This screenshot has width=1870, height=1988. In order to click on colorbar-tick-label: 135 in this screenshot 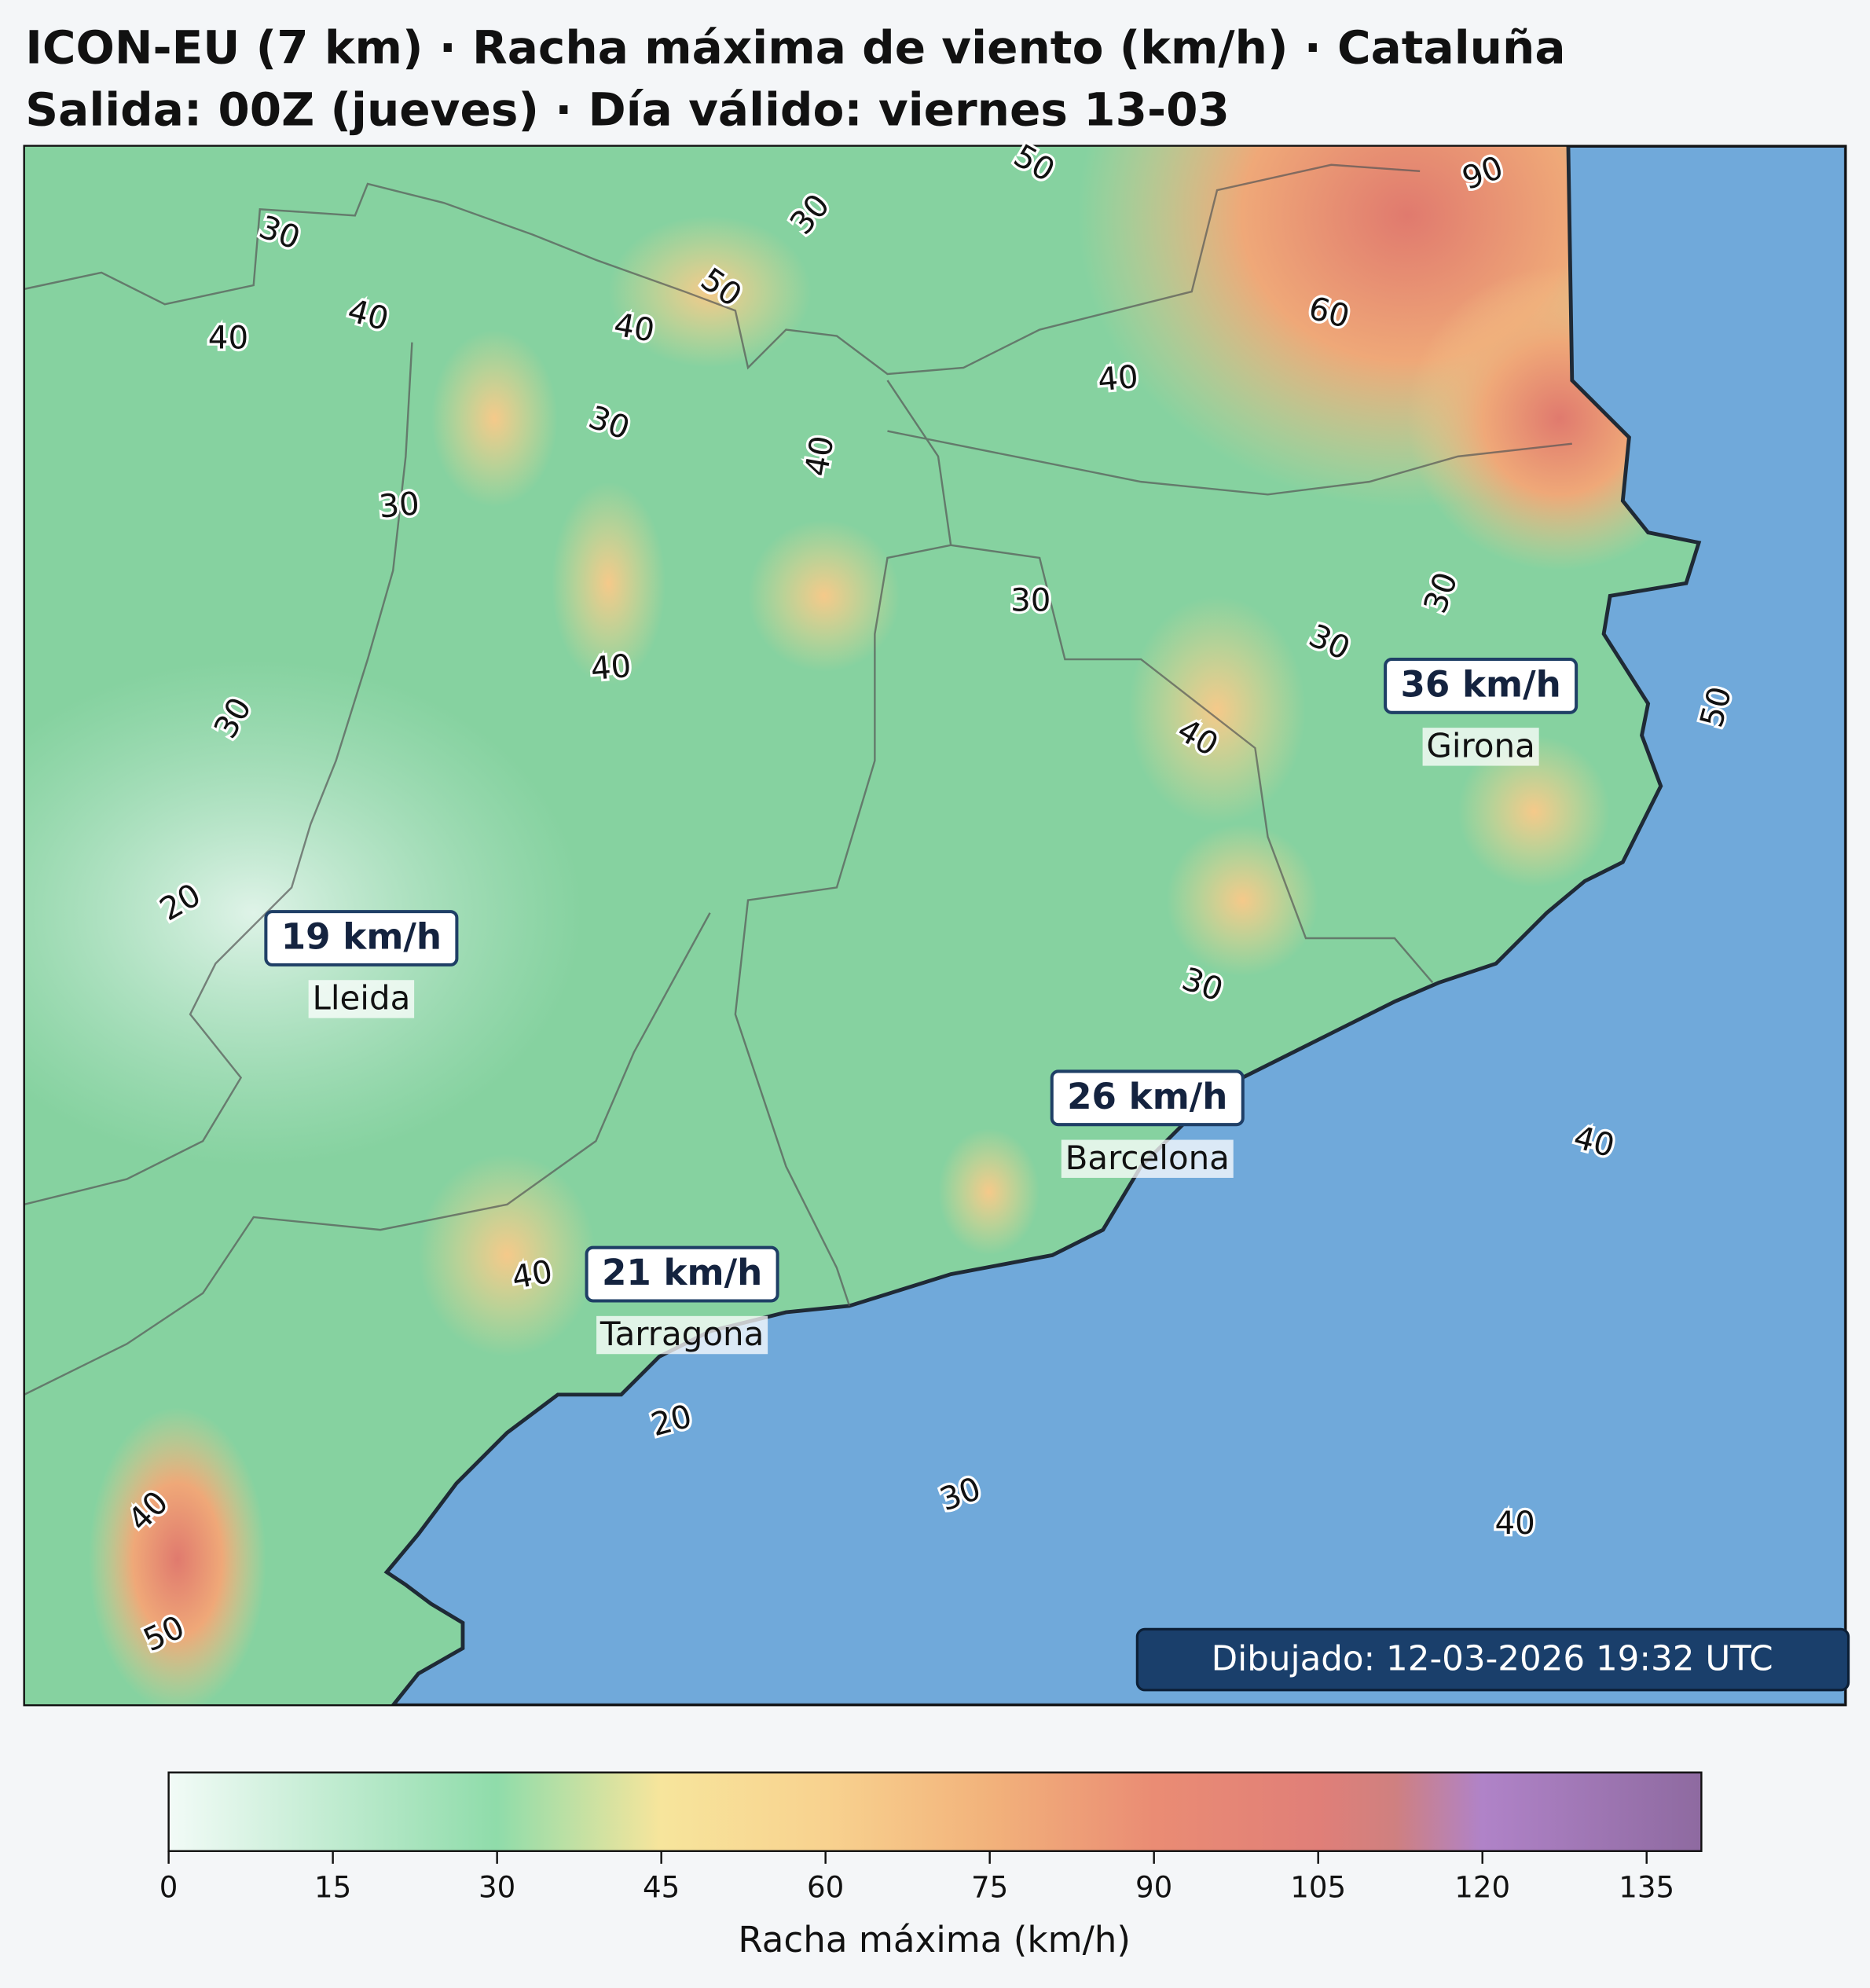, I will do `click(1646, 1888)`.